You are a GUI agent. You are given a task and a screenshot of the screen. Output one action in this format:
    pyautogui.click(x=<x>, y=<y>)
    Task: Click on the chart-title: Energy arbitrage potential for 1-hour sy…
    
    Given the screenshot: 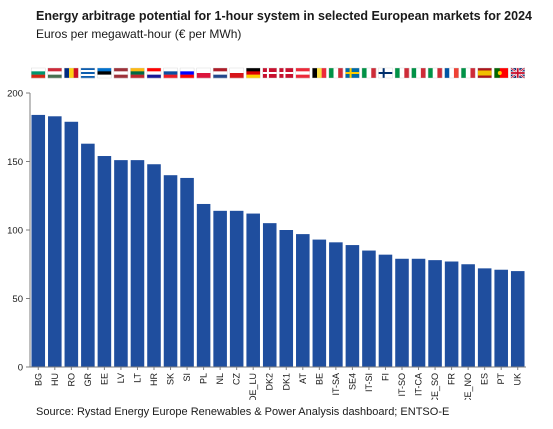 What is the action you would take?
    pyautogui.click(x=284, y=16)
    